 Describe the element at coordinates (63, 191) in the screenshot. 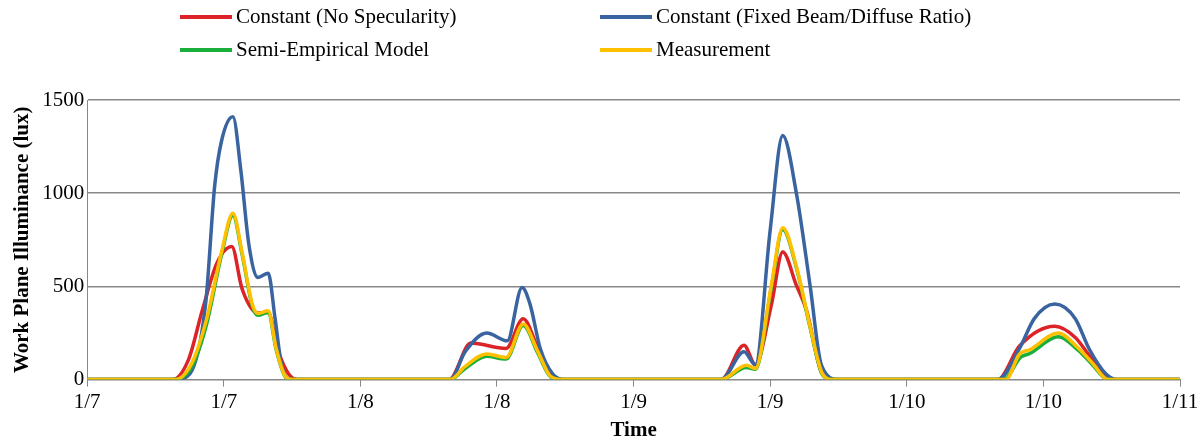

I see `y-tick-label: 1000` at that location.